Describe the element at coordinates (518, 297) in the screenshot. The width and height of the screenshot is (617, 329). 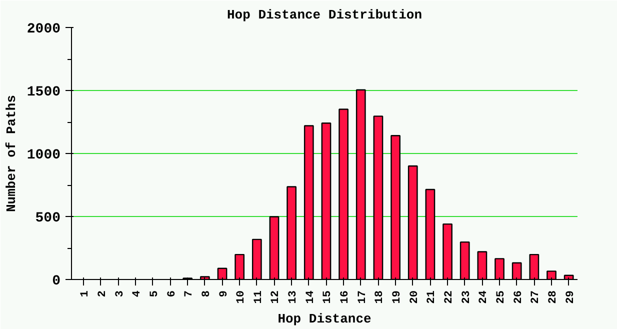
I see `x-tick-label: 26` at that location.